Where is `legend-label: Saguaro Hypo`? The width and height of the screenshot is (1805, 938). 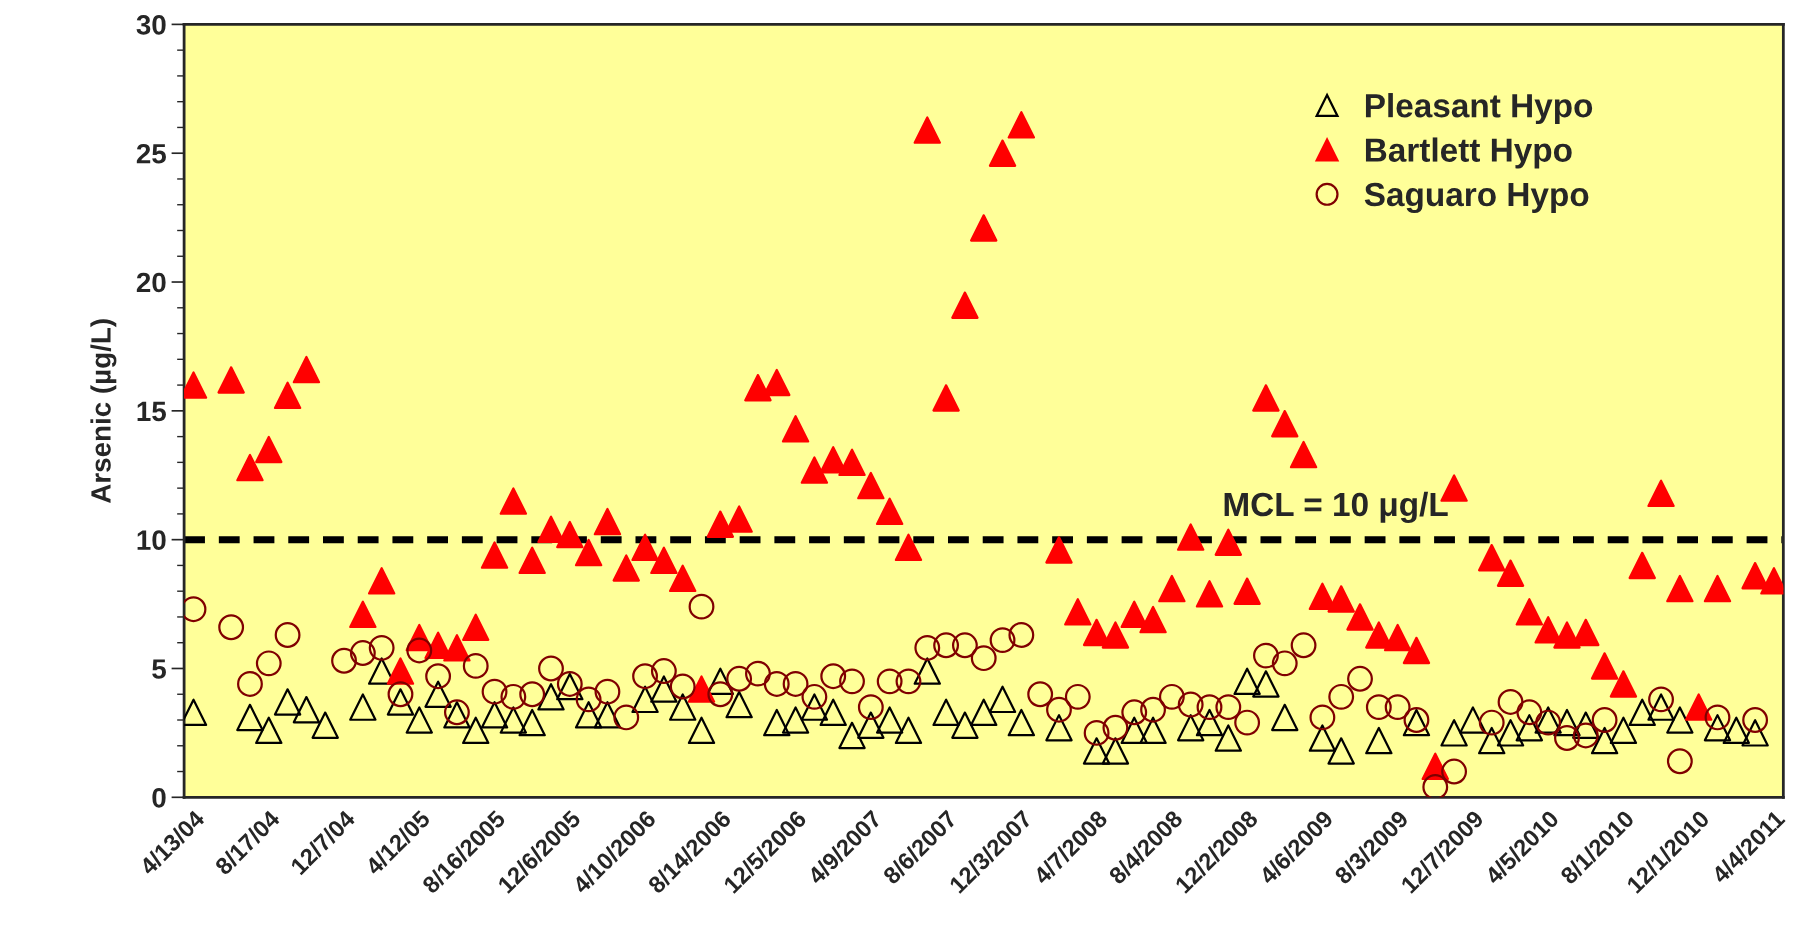
legend-label: Saguaro Hypo is located at coordinates (1476, 198).